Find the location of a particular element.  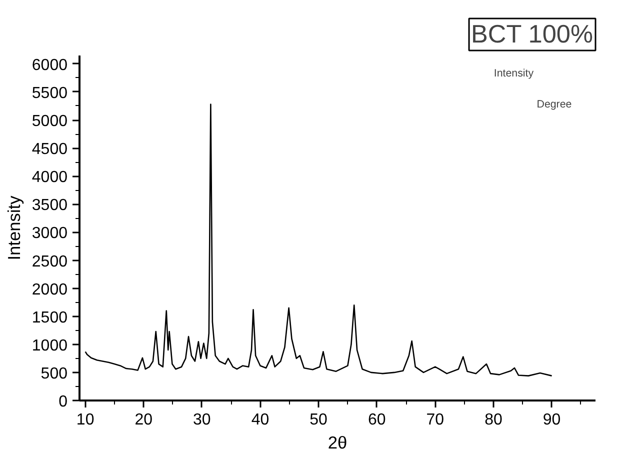

x-tick-label: 10 is located at coordinates (85, 420).